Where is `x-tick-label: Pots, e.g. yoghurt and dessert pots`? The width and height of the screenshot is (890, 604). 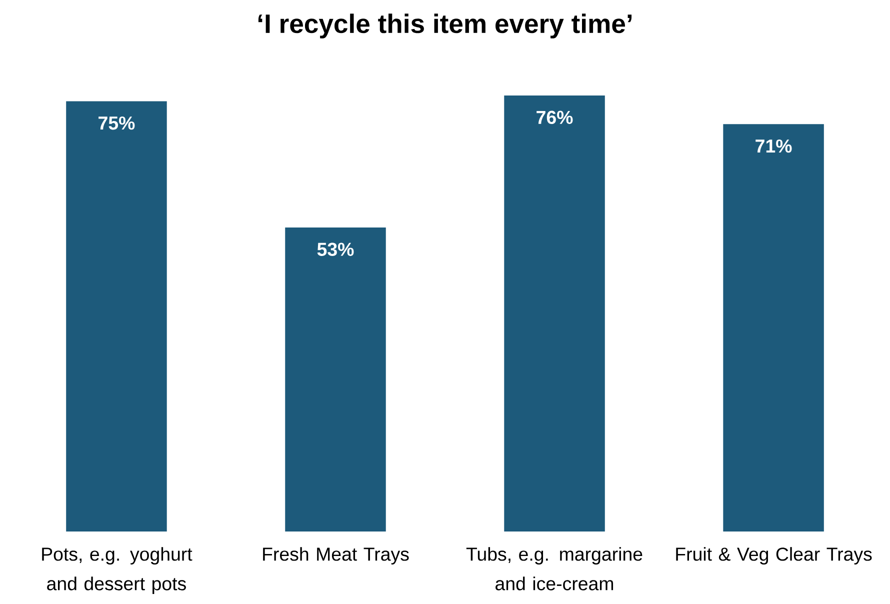
x-tick-label: Pots, e.g. yoghurt and dessert pots is located at coordinates (117, 570).